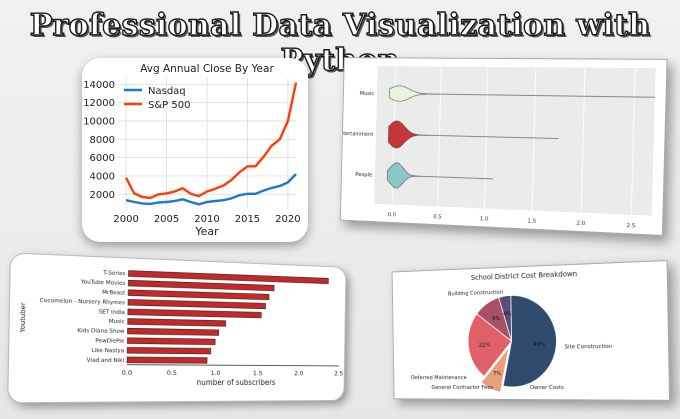 This screenshot has width=680, height=419. What do you see at coordinates (110, 341) in the screenshot?
I see `category-label: PewDiePie` at bounding box center [110, 341].